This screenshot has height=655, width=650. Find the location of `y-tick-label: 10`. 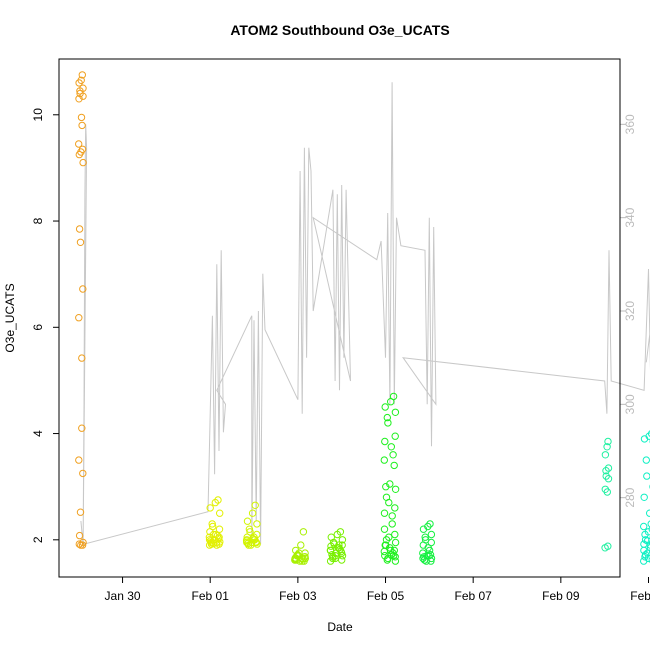

y-tick-label: 10 is located at coordinates (38, 115).